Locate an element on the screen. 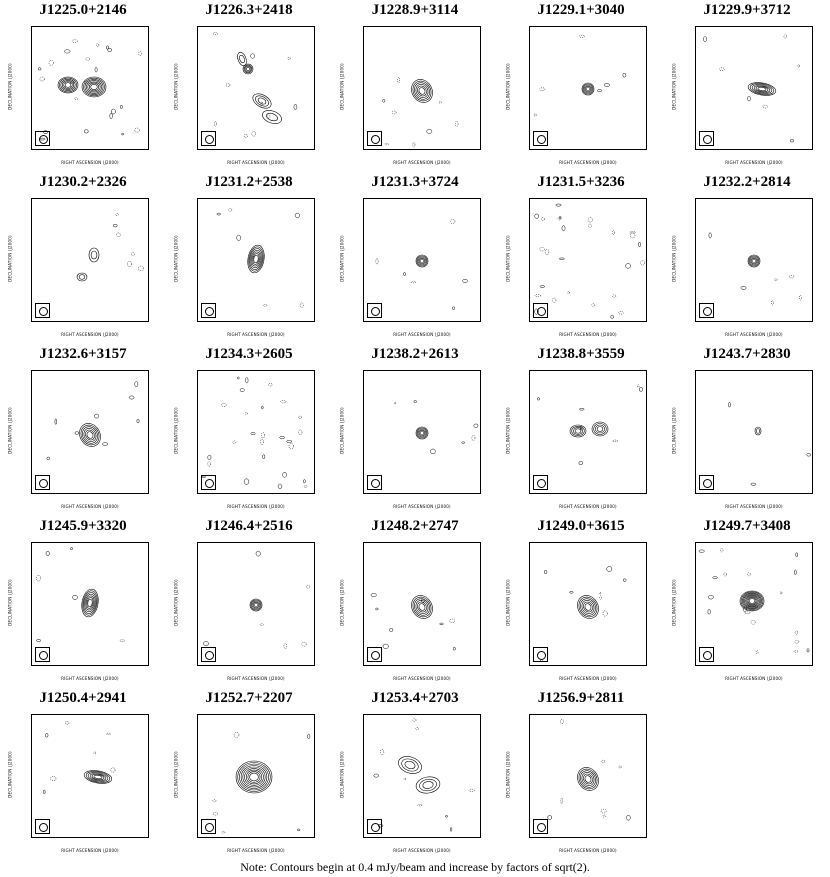  panel-title: J1238.8+3559 is located at coordinates (581, 354).